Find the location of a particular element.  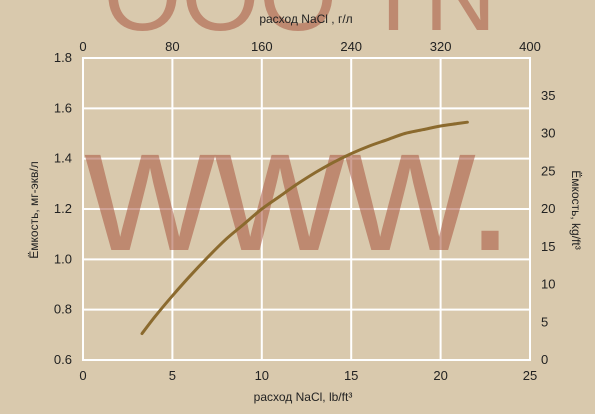

y-left-tick-label: 1.4 is located at coordinates (63, 158).